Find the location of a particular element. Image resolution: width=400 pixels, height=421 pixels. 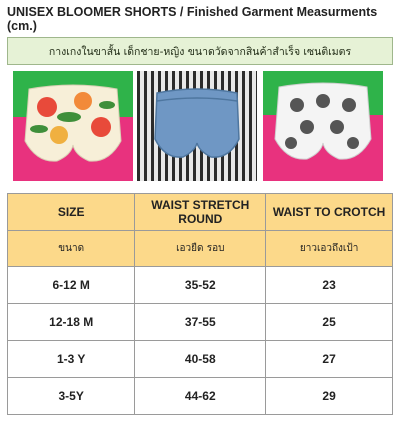

table-row: 1-3 Y 40-58 27 is located at coordinates (199, 359).